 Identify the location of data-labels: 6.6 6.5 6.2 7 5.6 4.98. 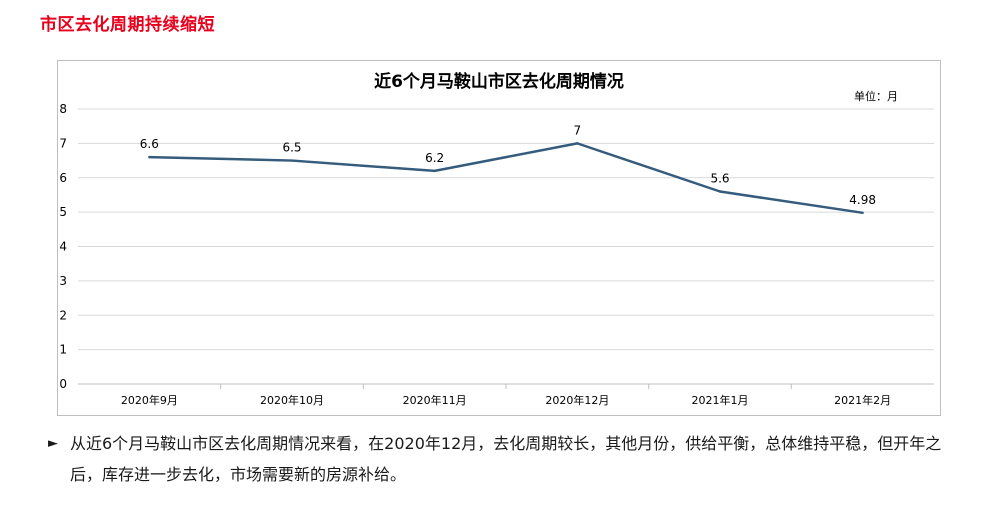
(508, 164).